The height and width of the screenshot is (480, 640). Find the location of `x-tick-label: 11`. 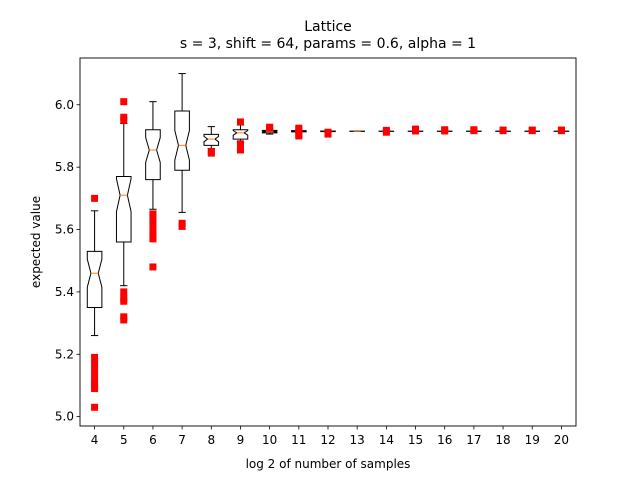

x-tick-label: 11 is located at coordinates (298, 440).